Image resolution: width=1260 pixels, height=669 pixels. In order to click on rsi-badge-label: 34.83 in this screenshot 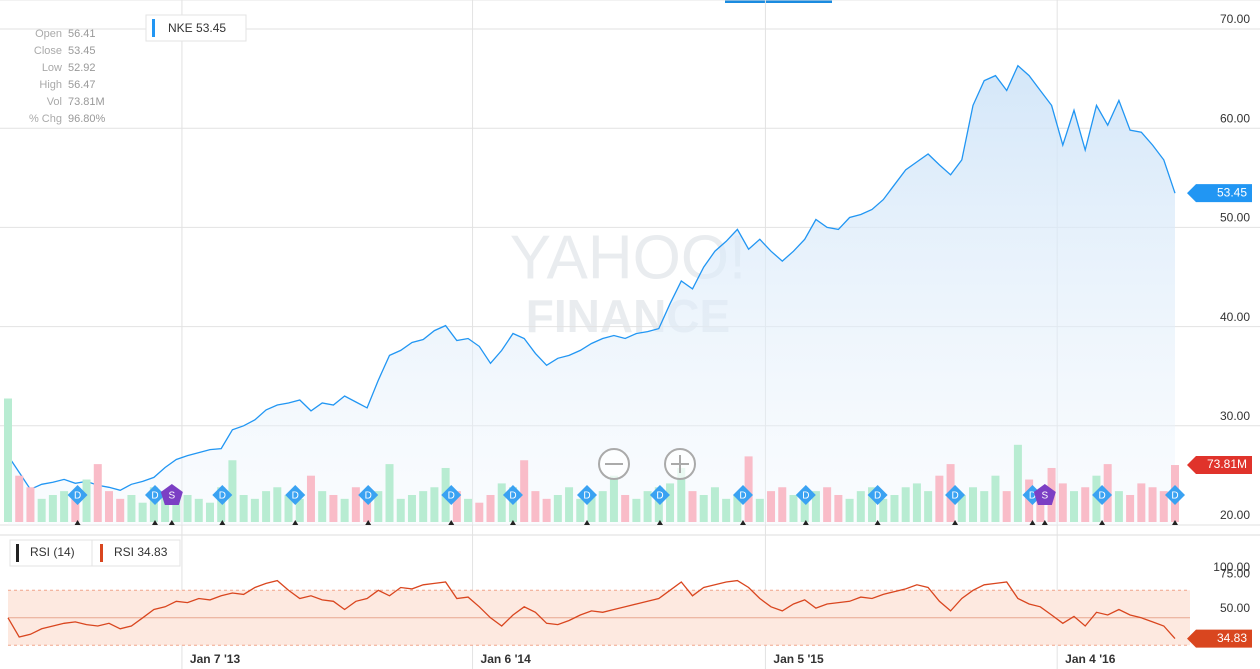, I will do `click(1232, 638)`.